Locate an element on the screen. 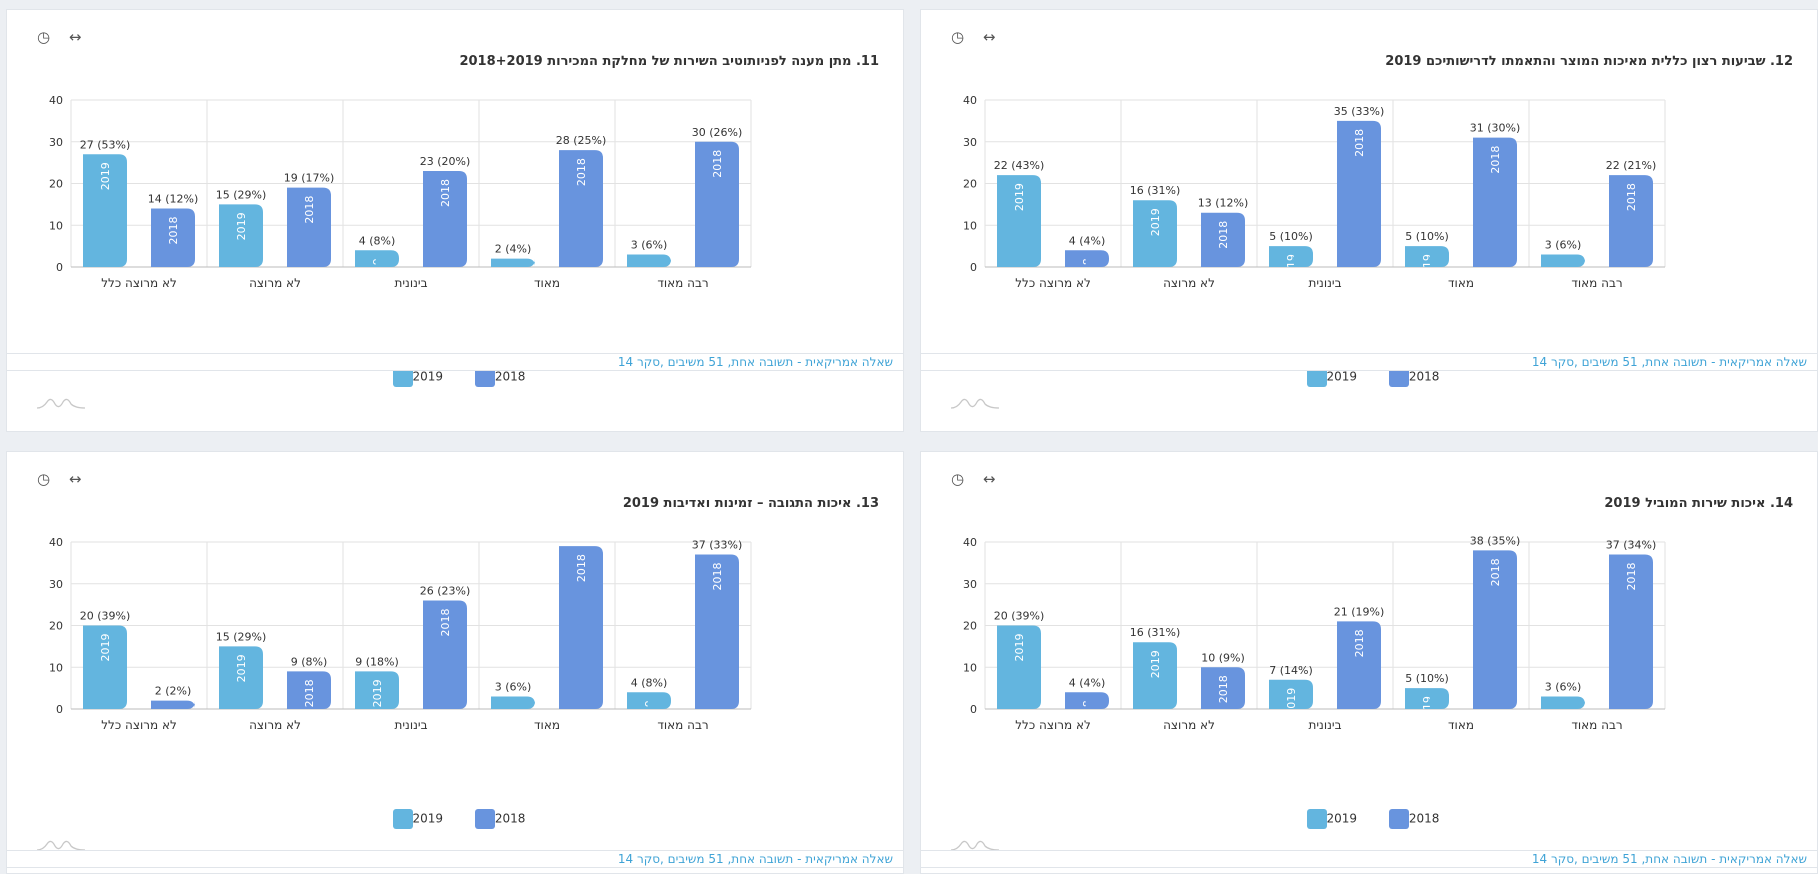  y-tick-label: 30 is located at coordinates (970, 584).